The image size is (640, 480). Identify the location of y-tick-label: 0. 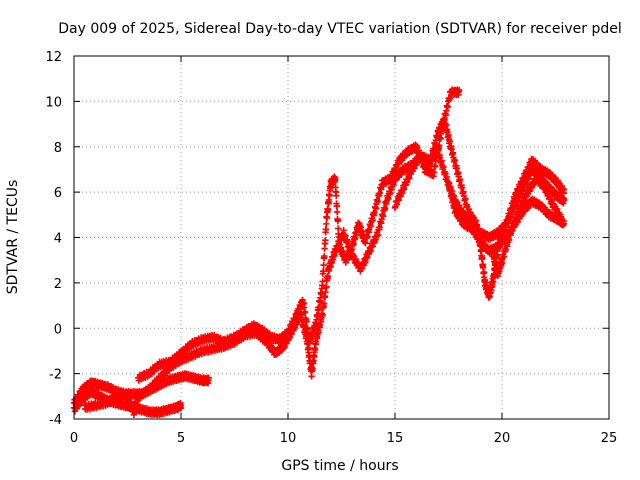
(58, 329).